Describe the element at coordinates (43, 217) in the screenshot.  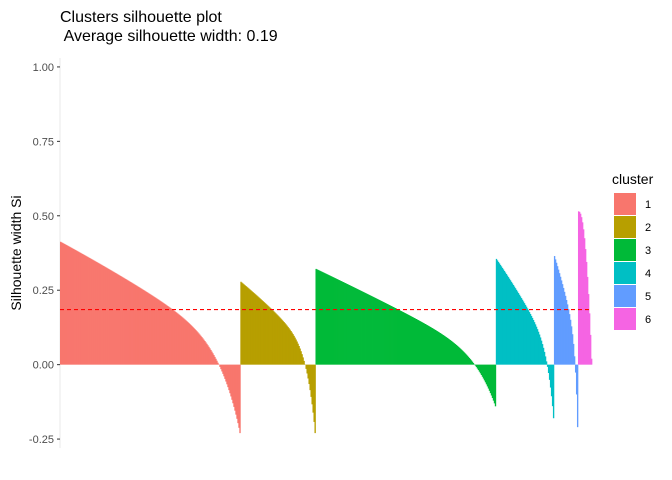
I see `y-tick-label: 0.50` at that location.